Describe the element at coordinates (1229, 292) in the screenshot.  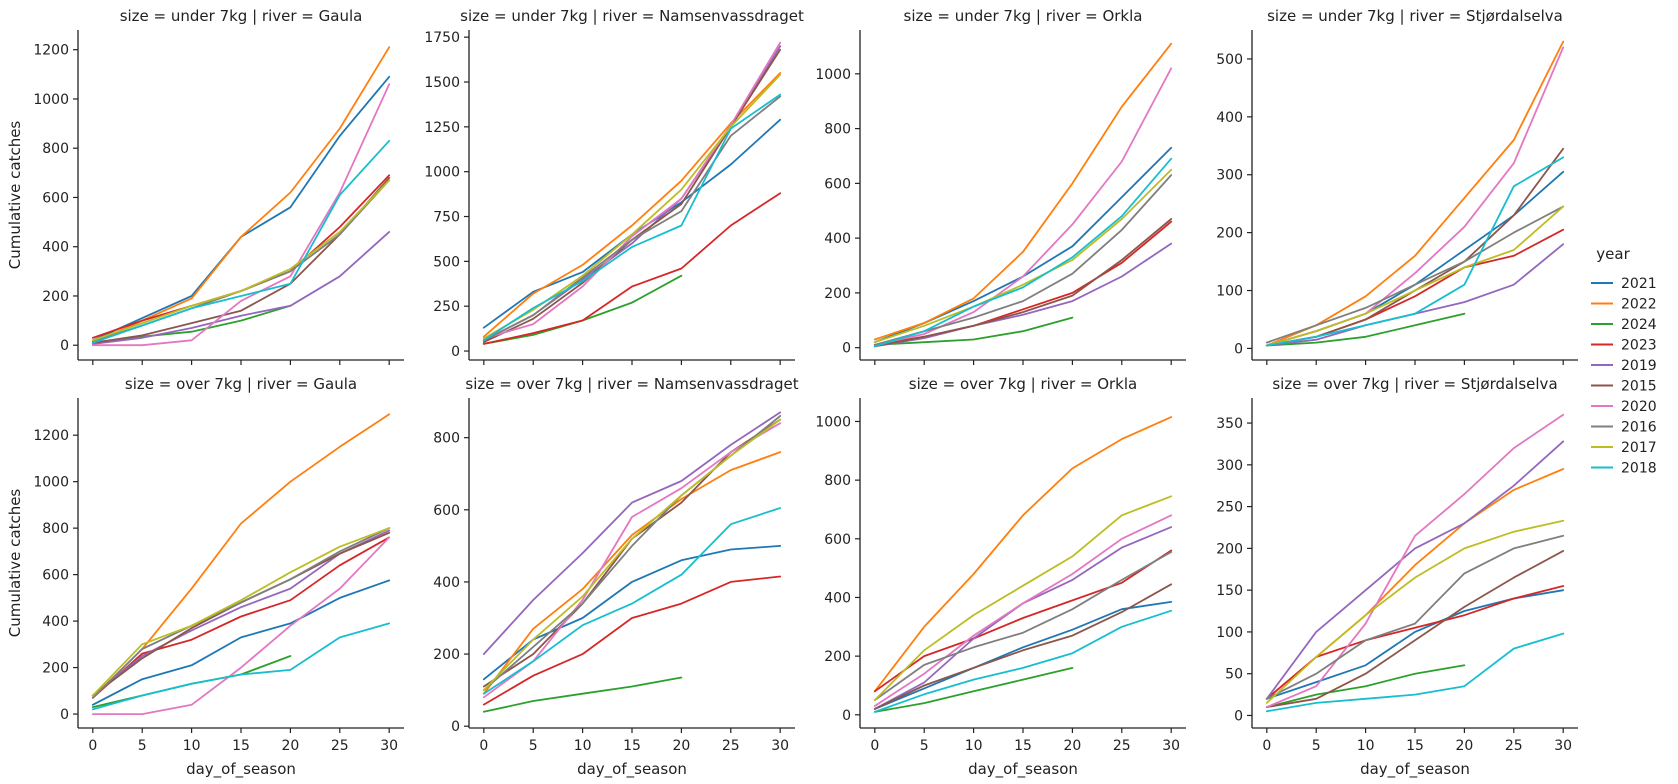
I see `y-tick-label: 100` at that location.